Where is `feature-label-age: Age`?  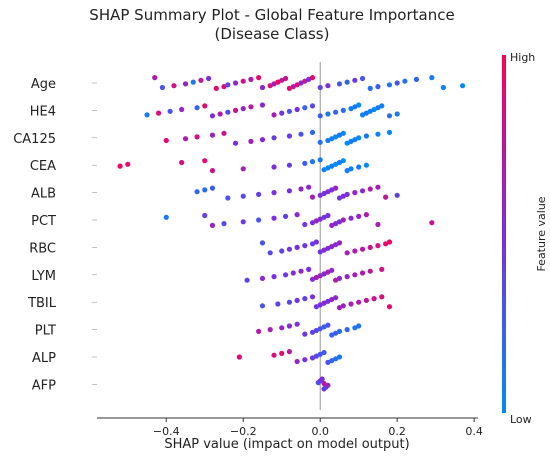
feature-label-age: Age is located at coordinates (43, 84).